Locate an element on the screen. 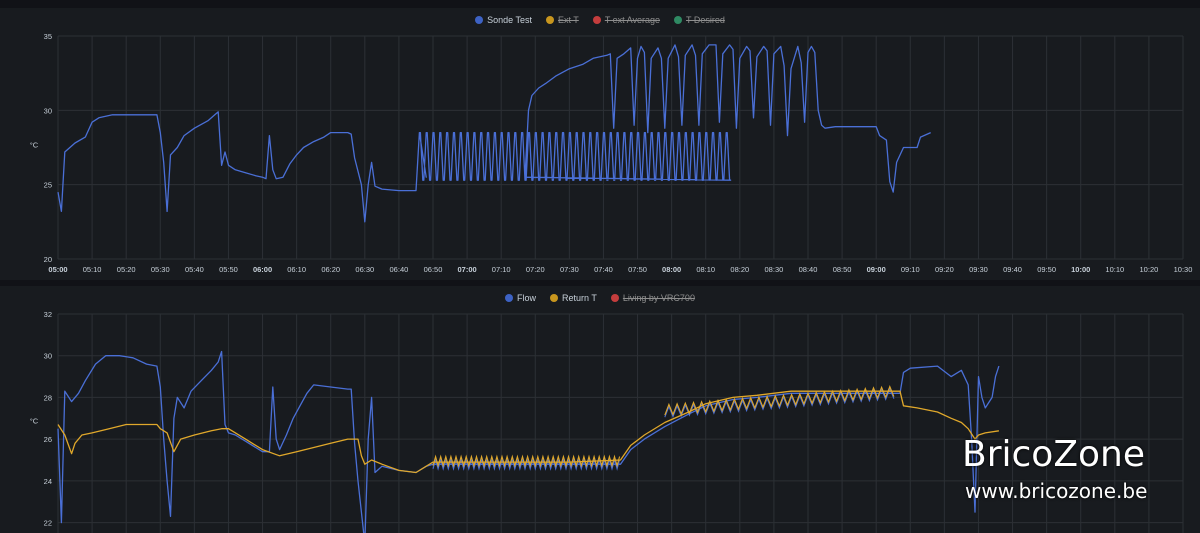 Image resolution: width=1200 pixels, height=533 pixels. x-tick-label: 09:20 is located at coordinates (944, 269).